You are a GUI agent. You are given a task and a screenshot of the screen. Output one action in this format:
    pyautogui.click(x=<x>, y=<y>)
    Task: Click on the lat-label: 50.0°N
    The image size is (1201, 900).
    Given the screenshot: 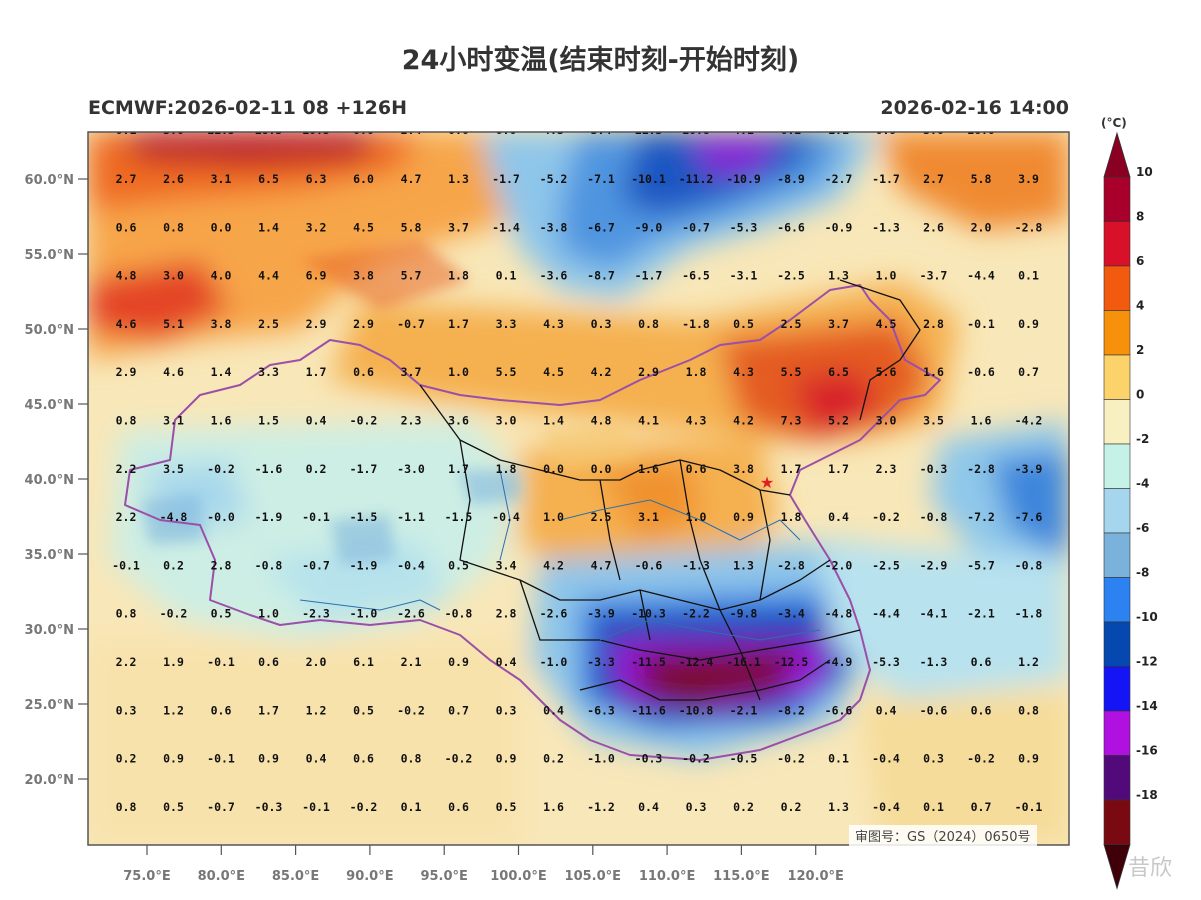 What is the action you would take?
    pyautogui.click(x=49, y=330)
    